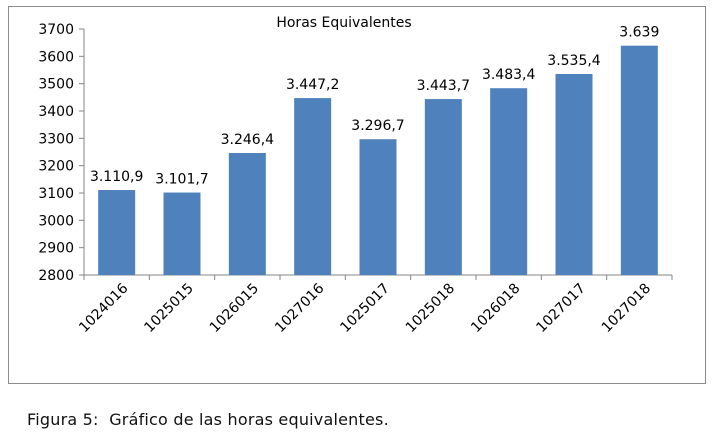  I want to click on x-tick-label: 1026018, so click(495, 308).